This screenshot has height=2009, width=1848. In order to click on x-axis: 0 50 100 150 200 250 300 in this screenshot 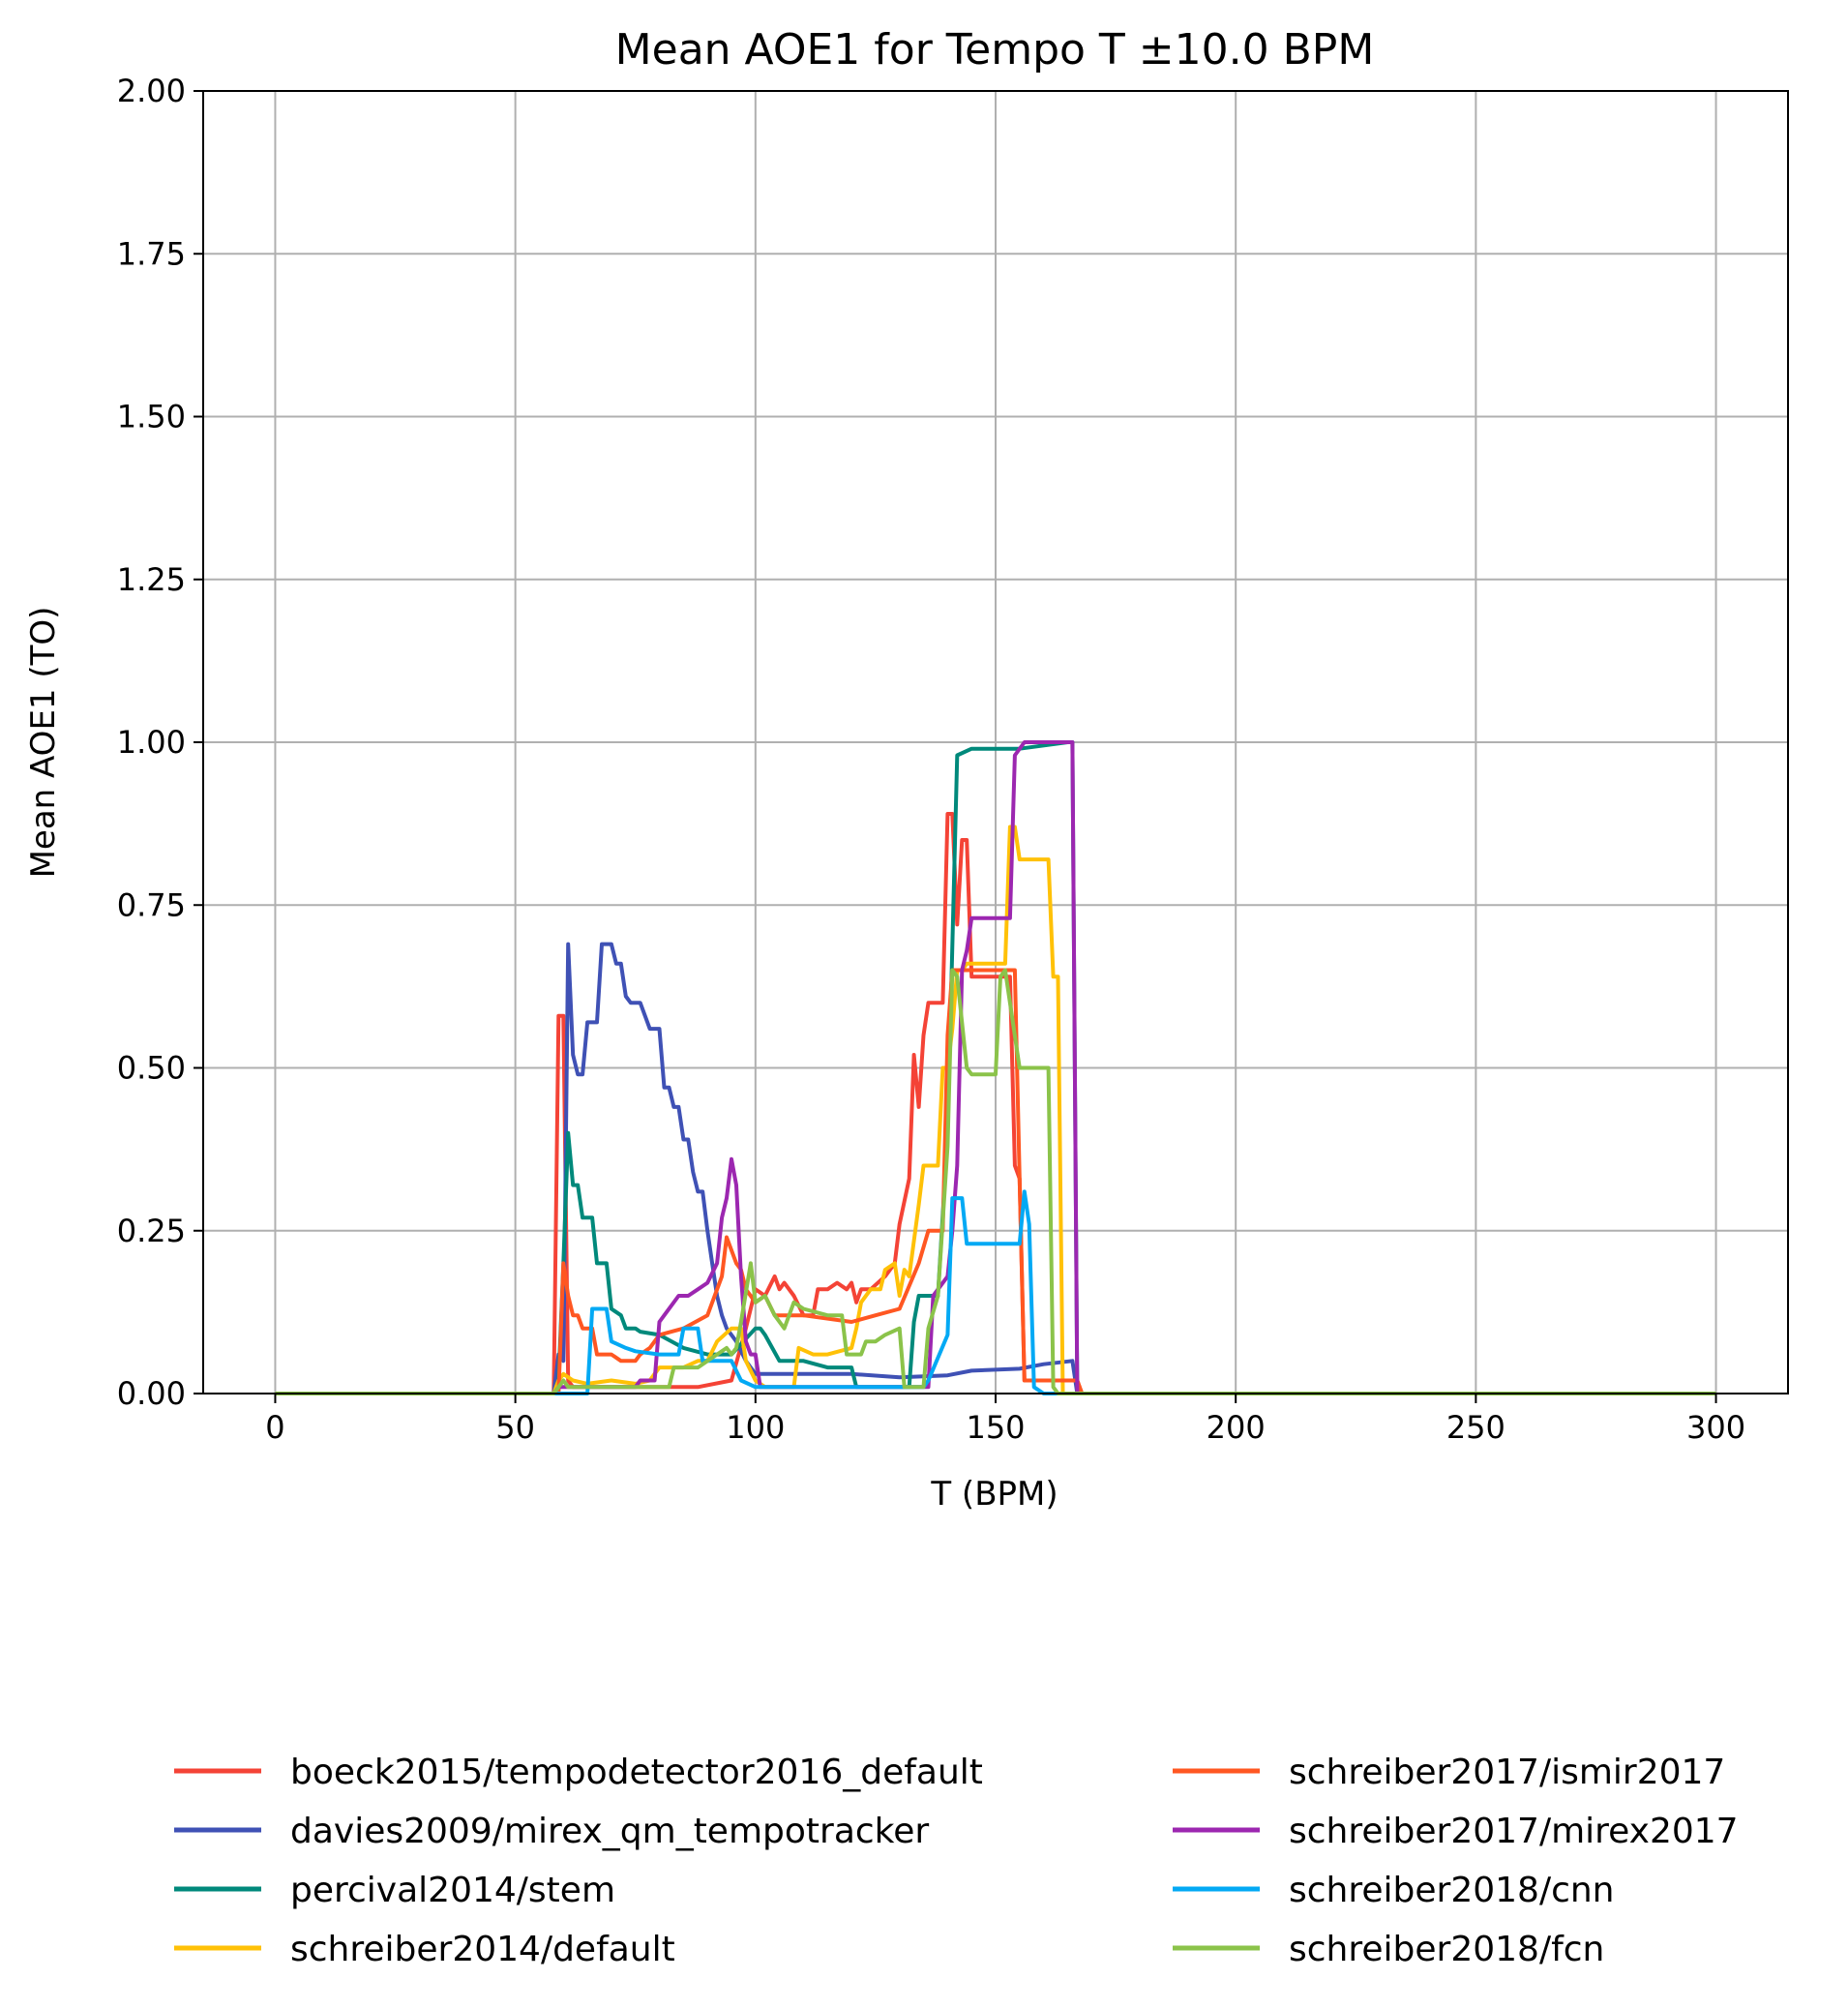, I will do `click(1005, 1420)`.